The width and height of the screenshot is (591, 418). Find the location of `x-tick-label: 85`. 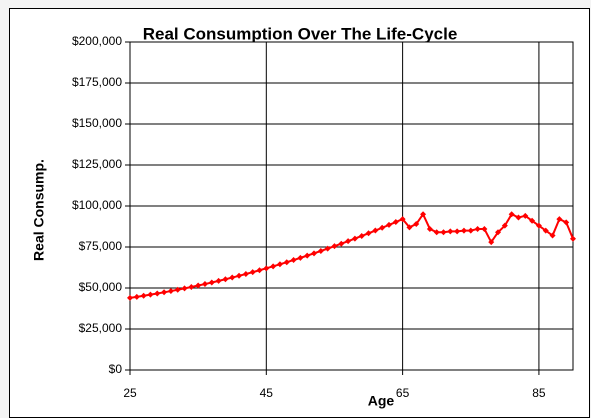

x-tick-label: 85 is located at coordinates (539, 393).